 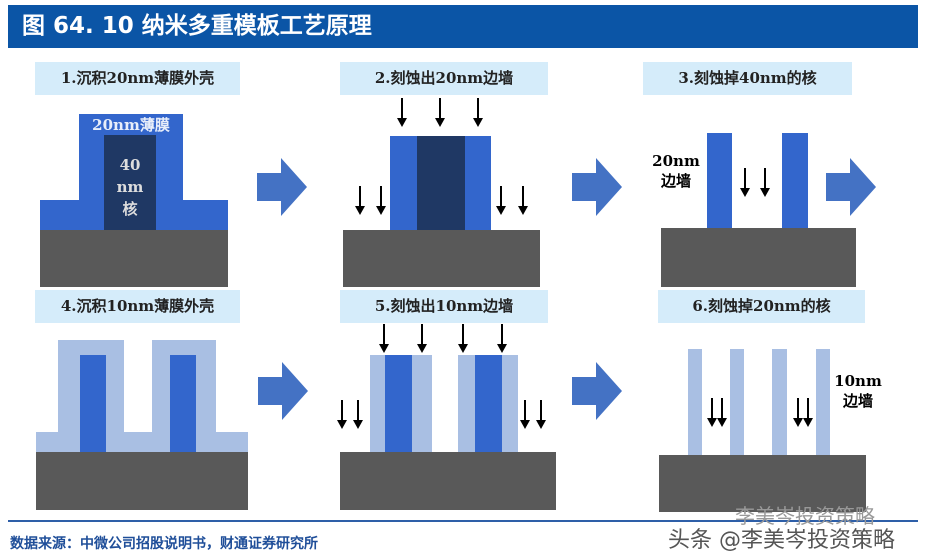 What do you see at coordinates (164, 544) in the screenshot?
I see `source-note: 数据来源：中微公司招股说明书，财通证券研究所` at bounding box center [164, 544].